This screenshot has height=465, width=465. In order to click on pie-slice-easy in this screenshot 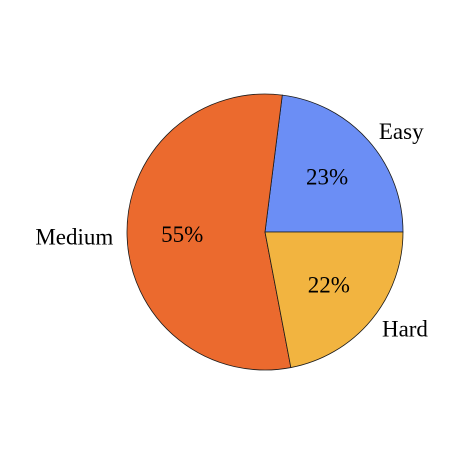, I will do `click(334, 163)`.